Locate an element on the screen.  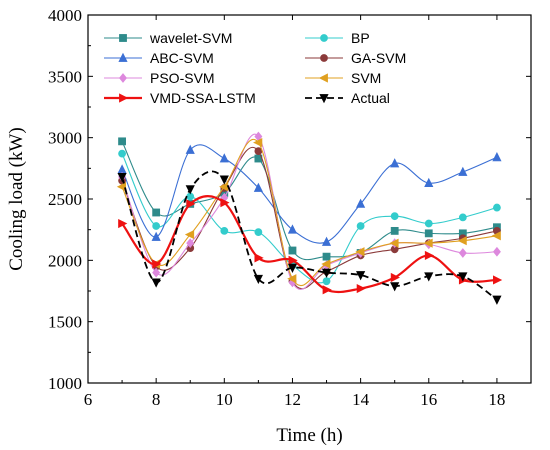
legend-label-ga-svm: GA-SVM is located at coordinates (378, 58).